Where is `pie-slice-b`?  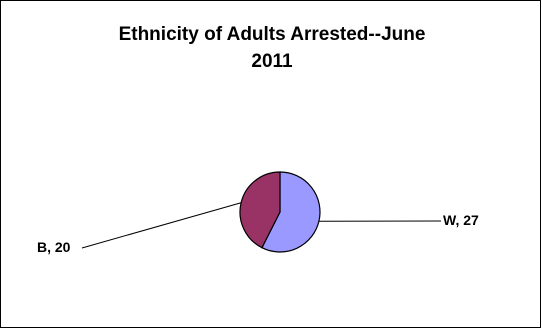 pie-slice-b is located at coordinates (260, 210).